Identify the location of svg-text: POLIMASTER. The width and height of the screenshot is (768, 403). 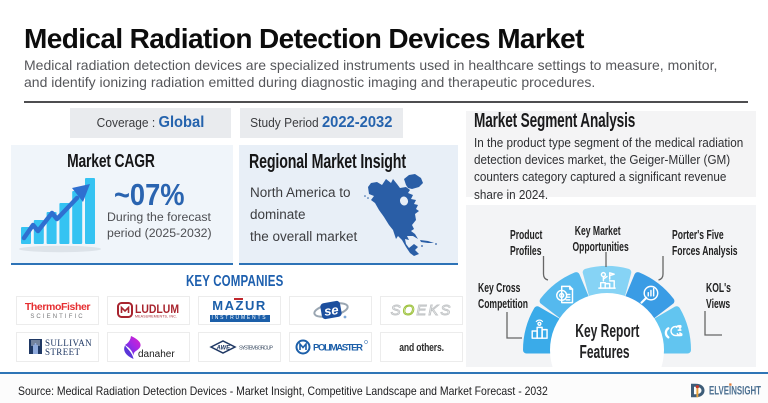
(338, 348).